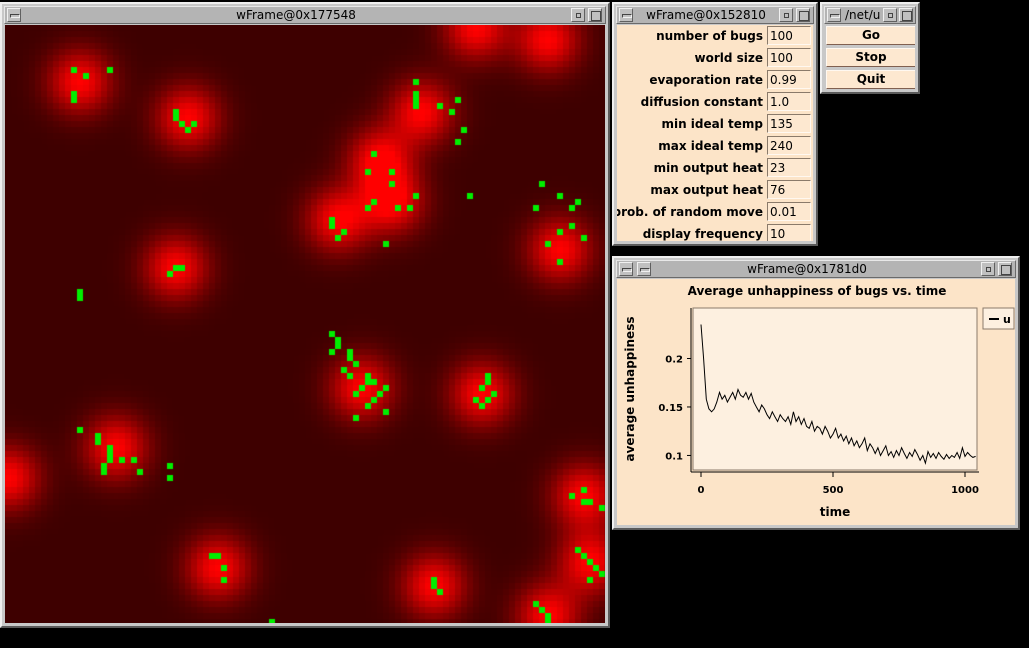 This screenshot has width=1029, height=648. Describe the element at coordinates (807, 269) in the screenshot. I see `graph-window-title: wFrame@0x1781d0` at that location.